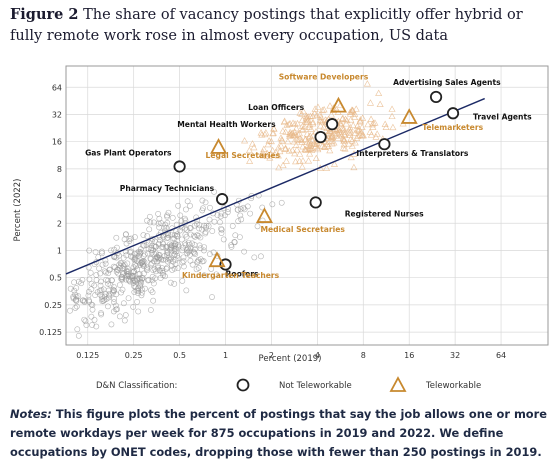  What do you see at coordinates (324, 77) in the screenshot?
I see `point-label: Software Developers` at bounding box center [324, 77].